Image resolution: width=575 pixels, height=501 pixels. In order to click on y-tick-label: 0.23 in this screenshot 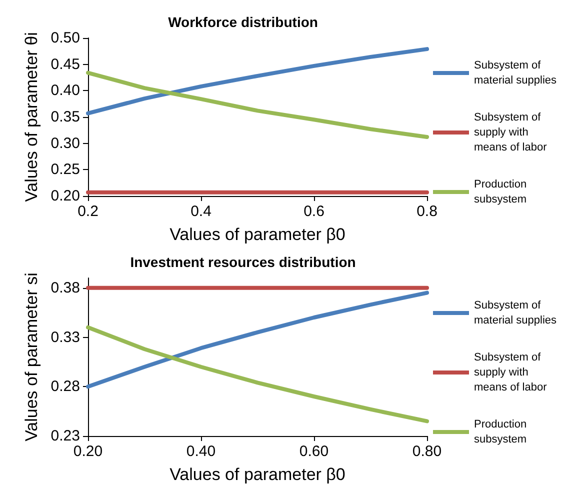, I will do `click(65, 436)`.